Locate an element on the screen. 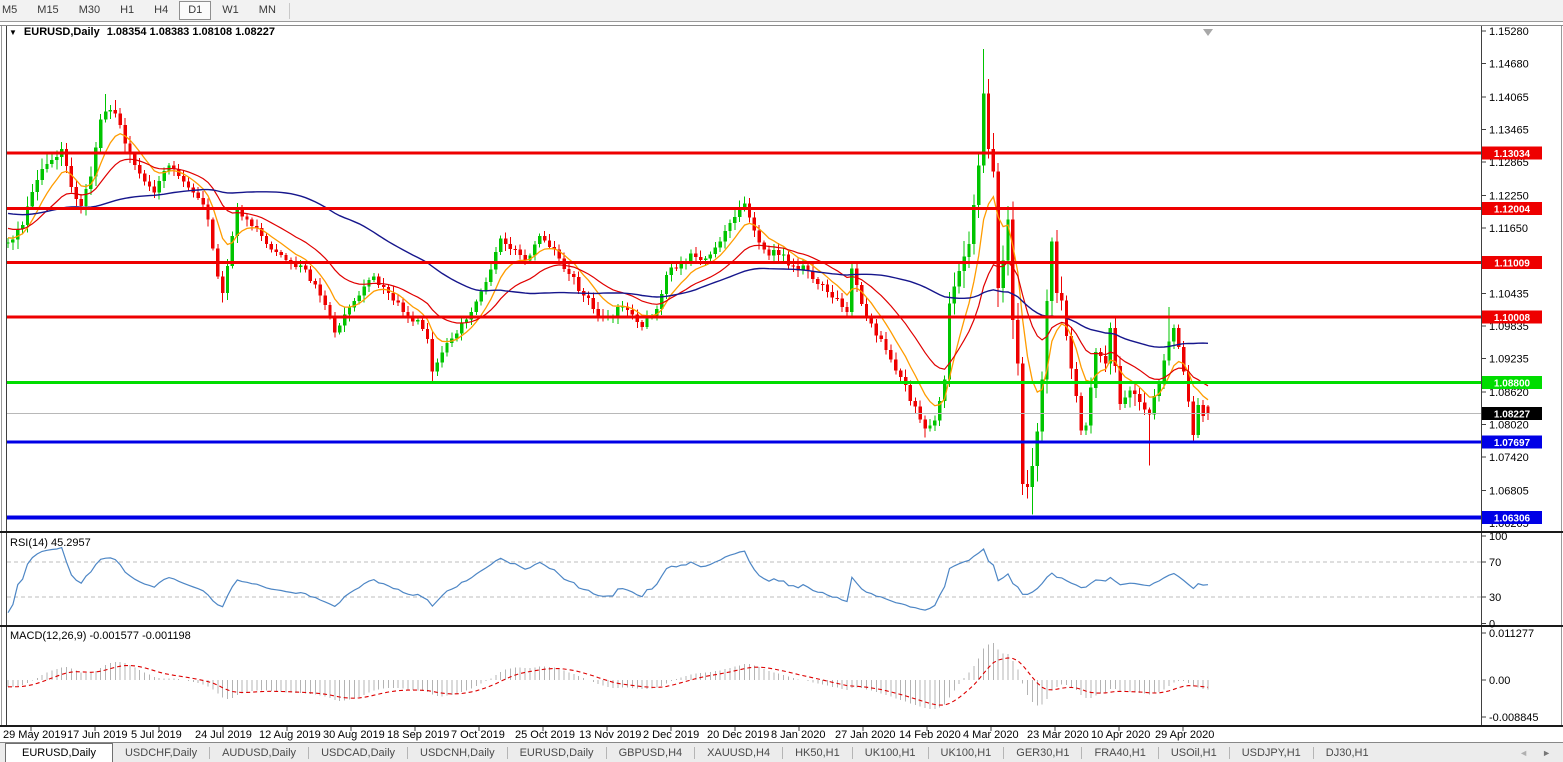 The height and width of the screenshot is (762, 1563). chart-tab-gbpusd-h4: GBPUSD,H4 is located at coordinates (650, 752).